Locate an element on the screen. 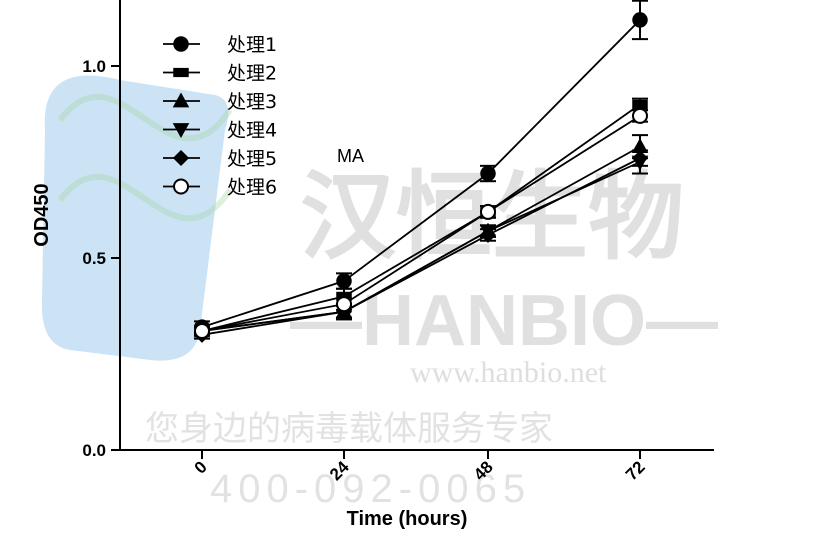 This screenshot has height=541, width=824. legend-item: 处理4 is located at coordinates (220, 131).